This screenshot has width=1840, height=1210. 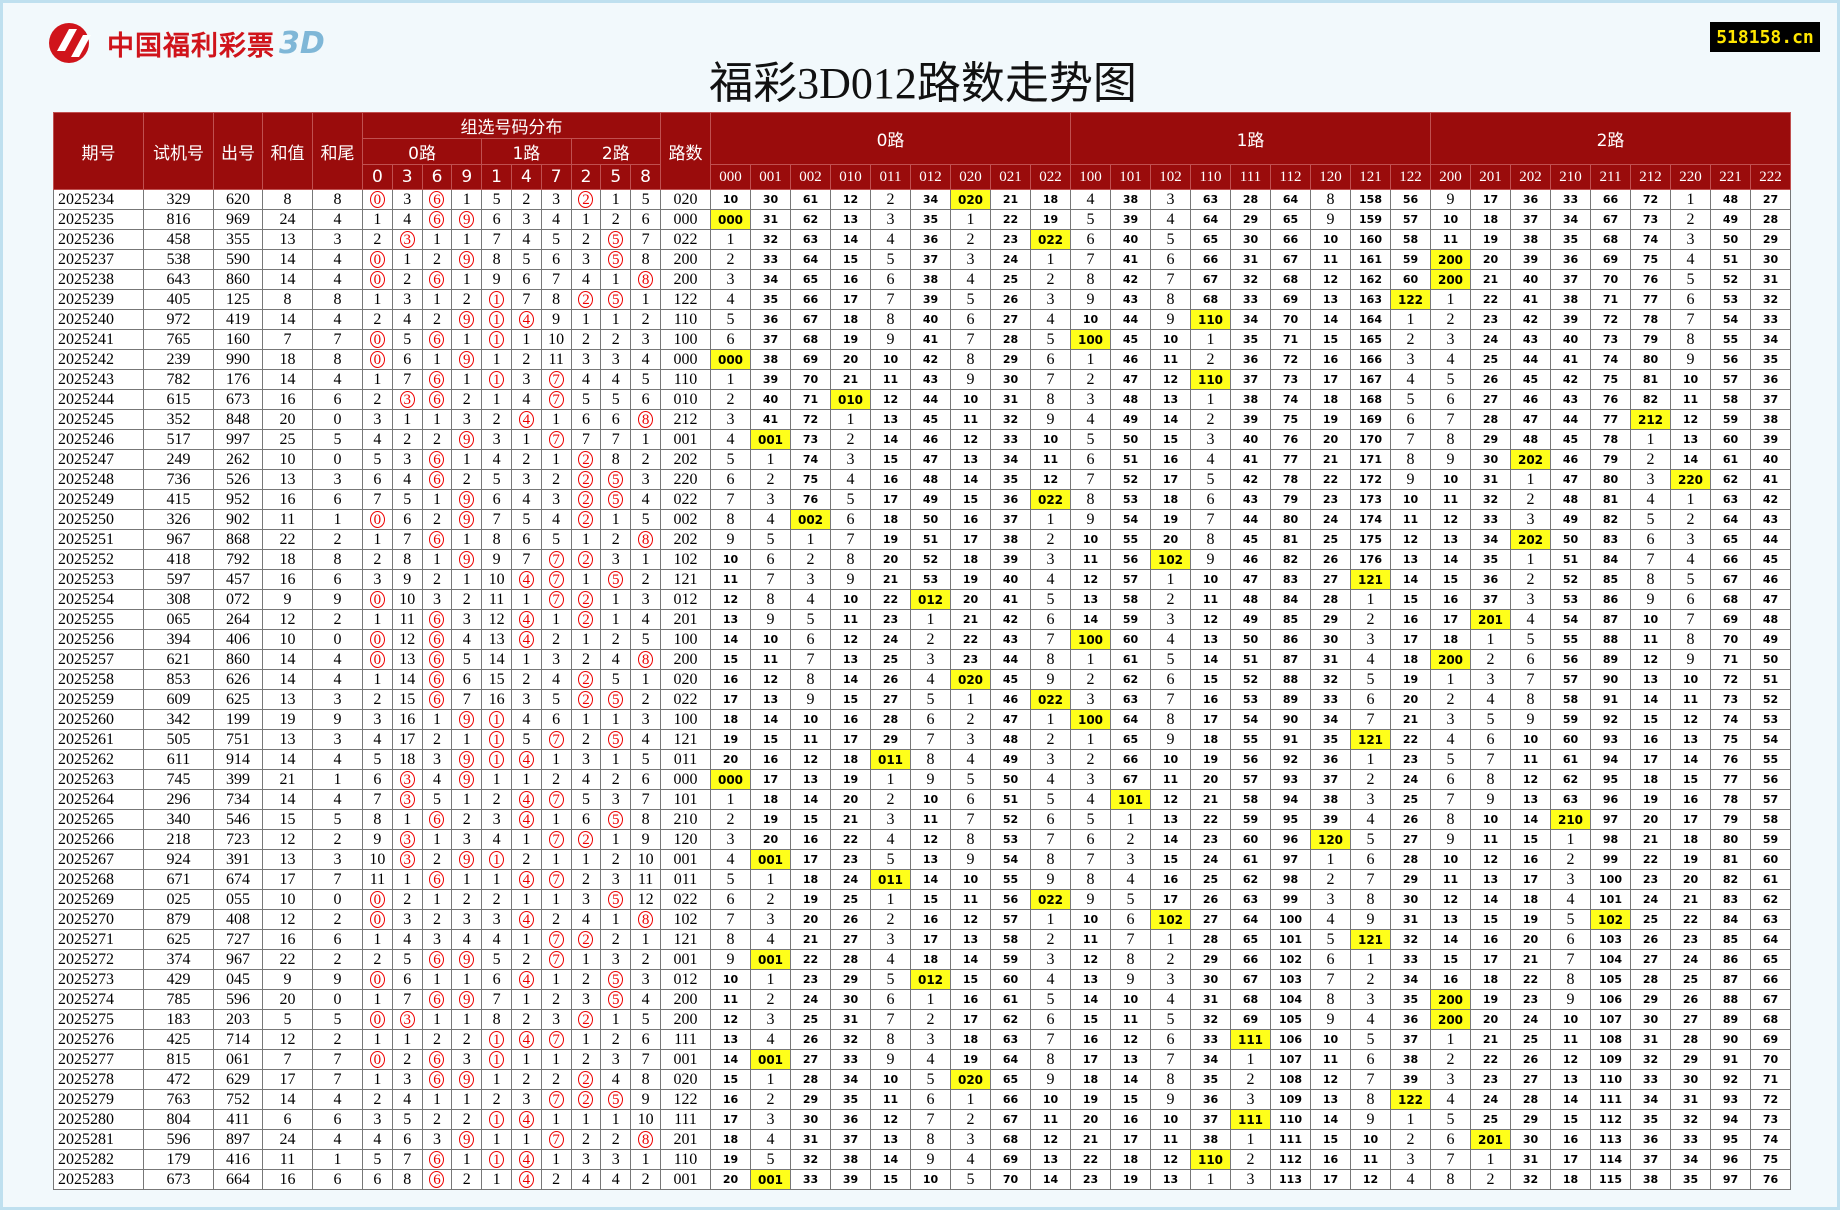 What do you see at coordinates (1610, 819) in the screenshot?
I see `route-miss: 97` at bounding box center [1610, 819].